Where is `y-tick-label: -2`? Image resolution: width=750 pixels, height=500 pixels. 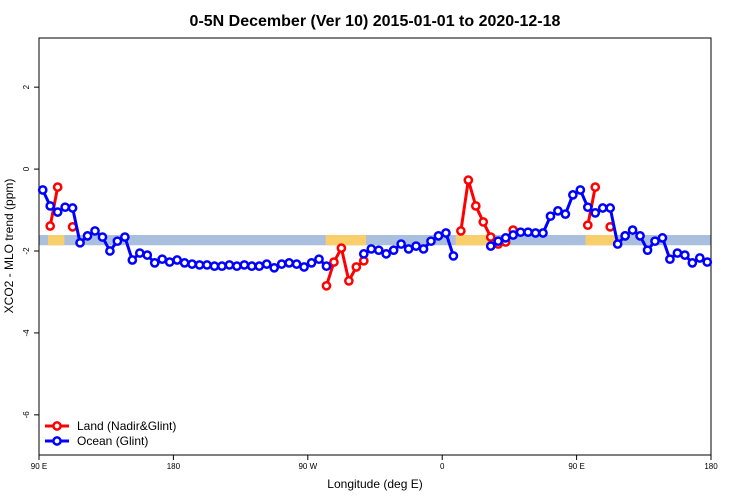
y-tick-label: -2 is located at coordinates (26, 251).